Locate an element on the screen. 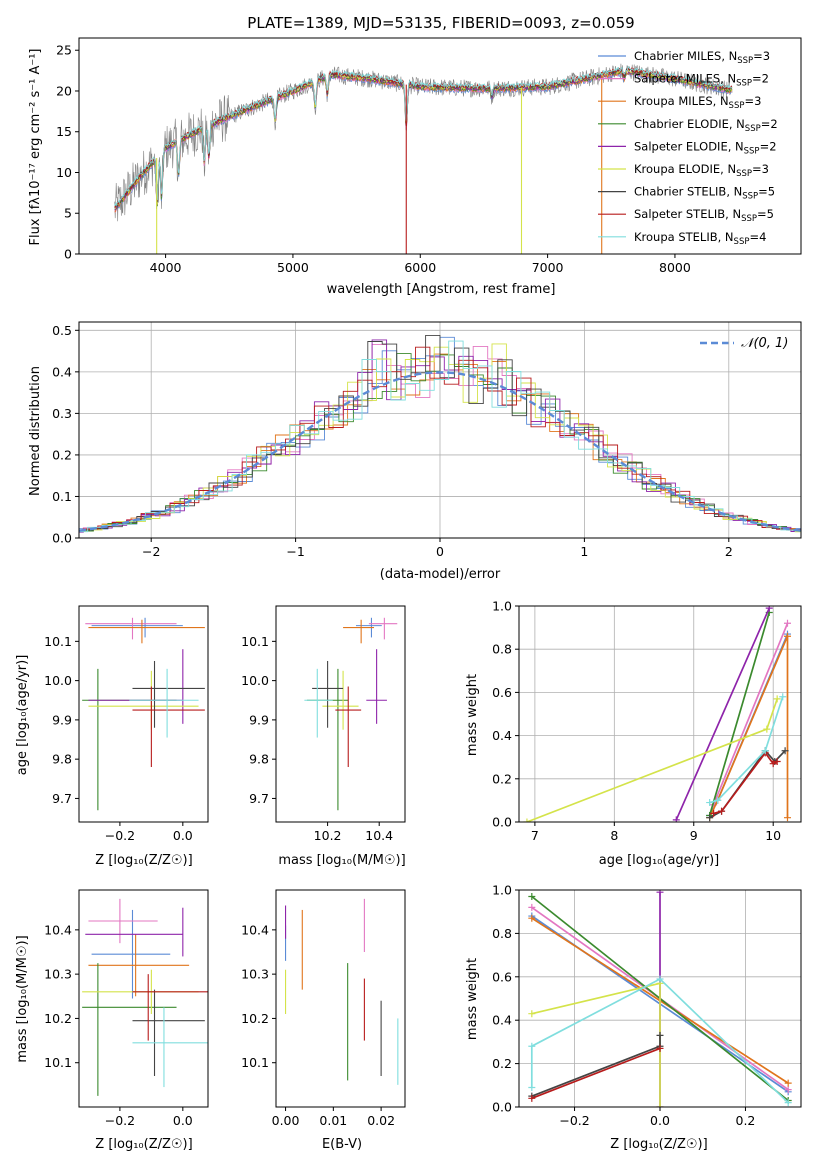  mass-vs-Z-panel: Z [log₁₀(Z/Z☉)] mass [log₁₀(M/M☉)] is located at coordinates (104, 1043).